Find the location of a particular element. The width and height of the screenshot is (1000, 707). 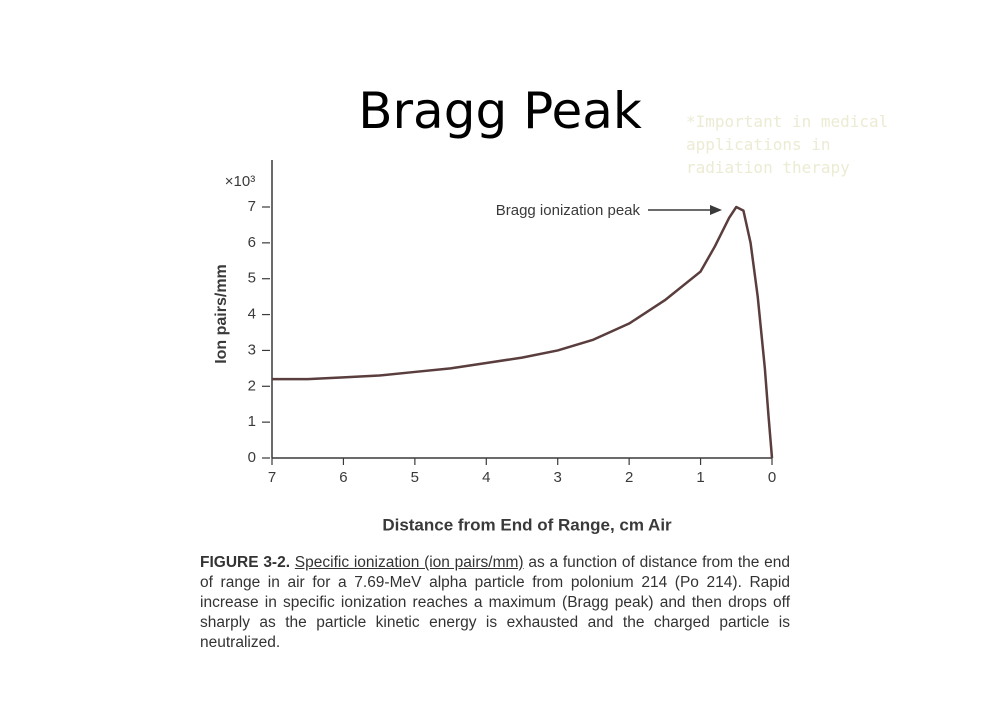

y-tick-label: 7 is located at coordinates (252, 206).